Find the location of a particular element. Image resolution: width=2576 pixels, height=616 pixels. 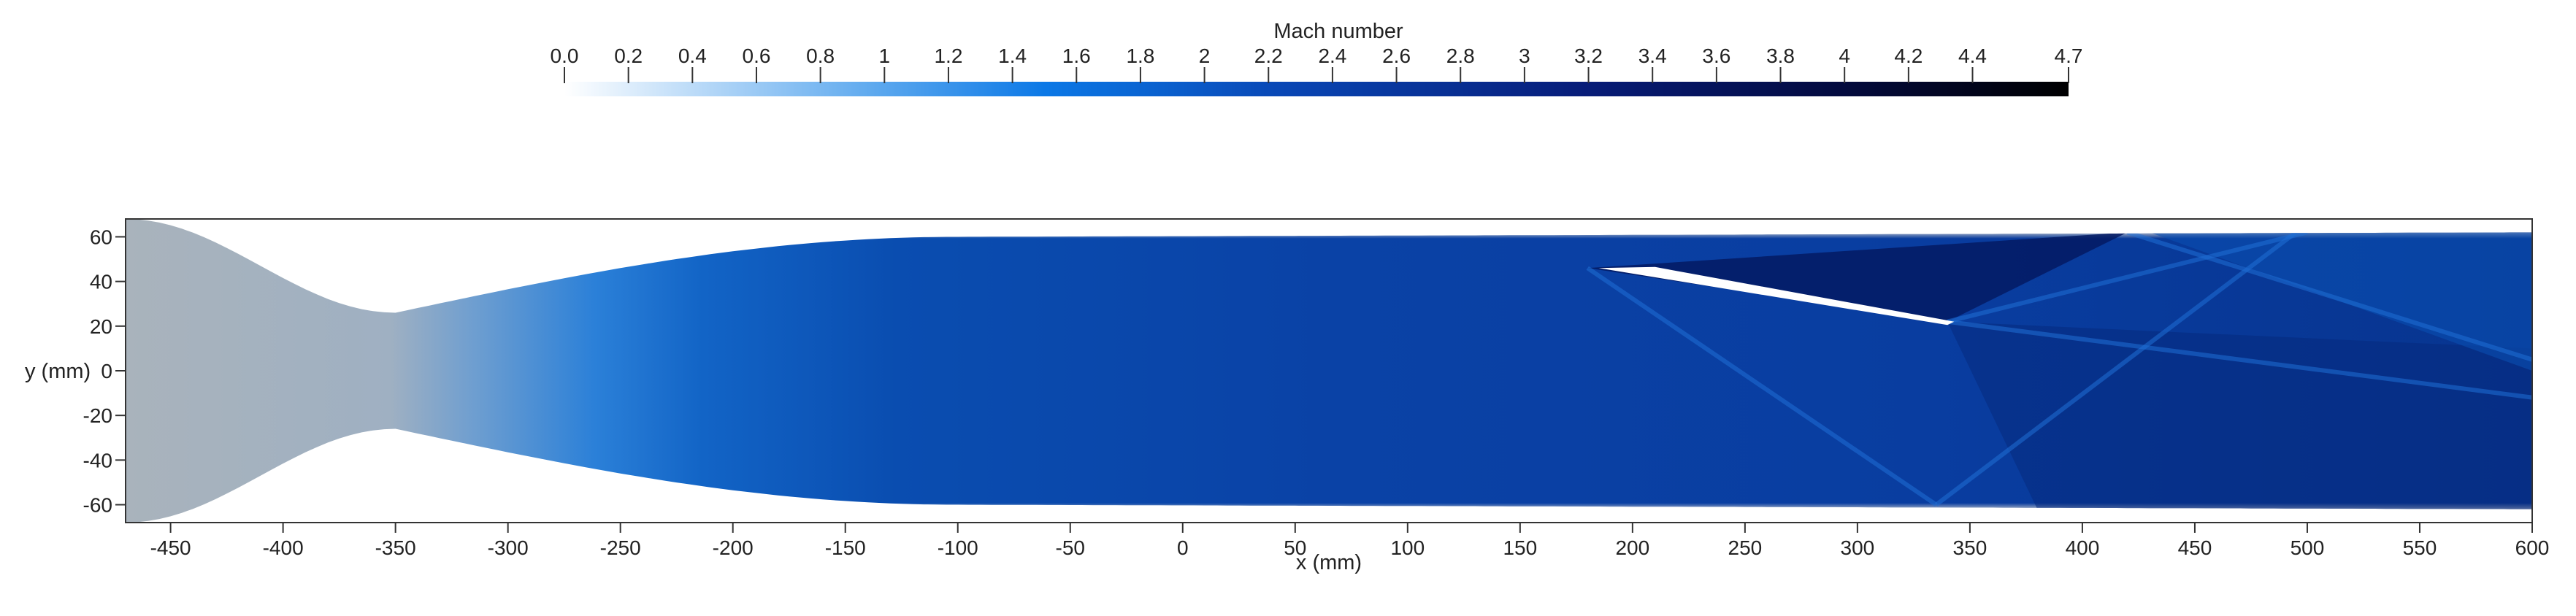

x-axis-title: x (mm) is located at coordinates (1329, 562).